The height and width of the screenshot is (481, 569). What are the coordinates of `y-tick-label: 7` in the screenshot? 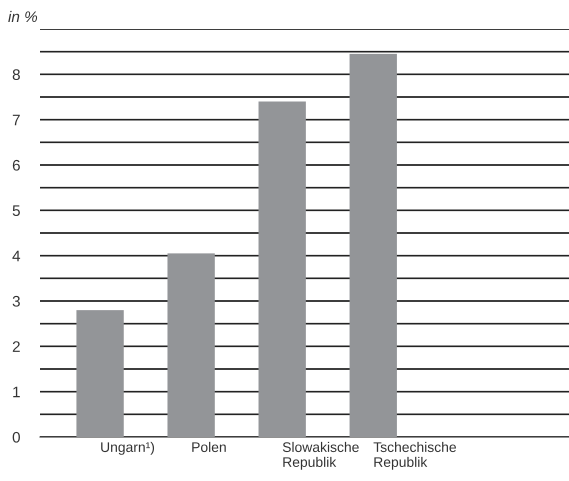 It's located at (16, 120).